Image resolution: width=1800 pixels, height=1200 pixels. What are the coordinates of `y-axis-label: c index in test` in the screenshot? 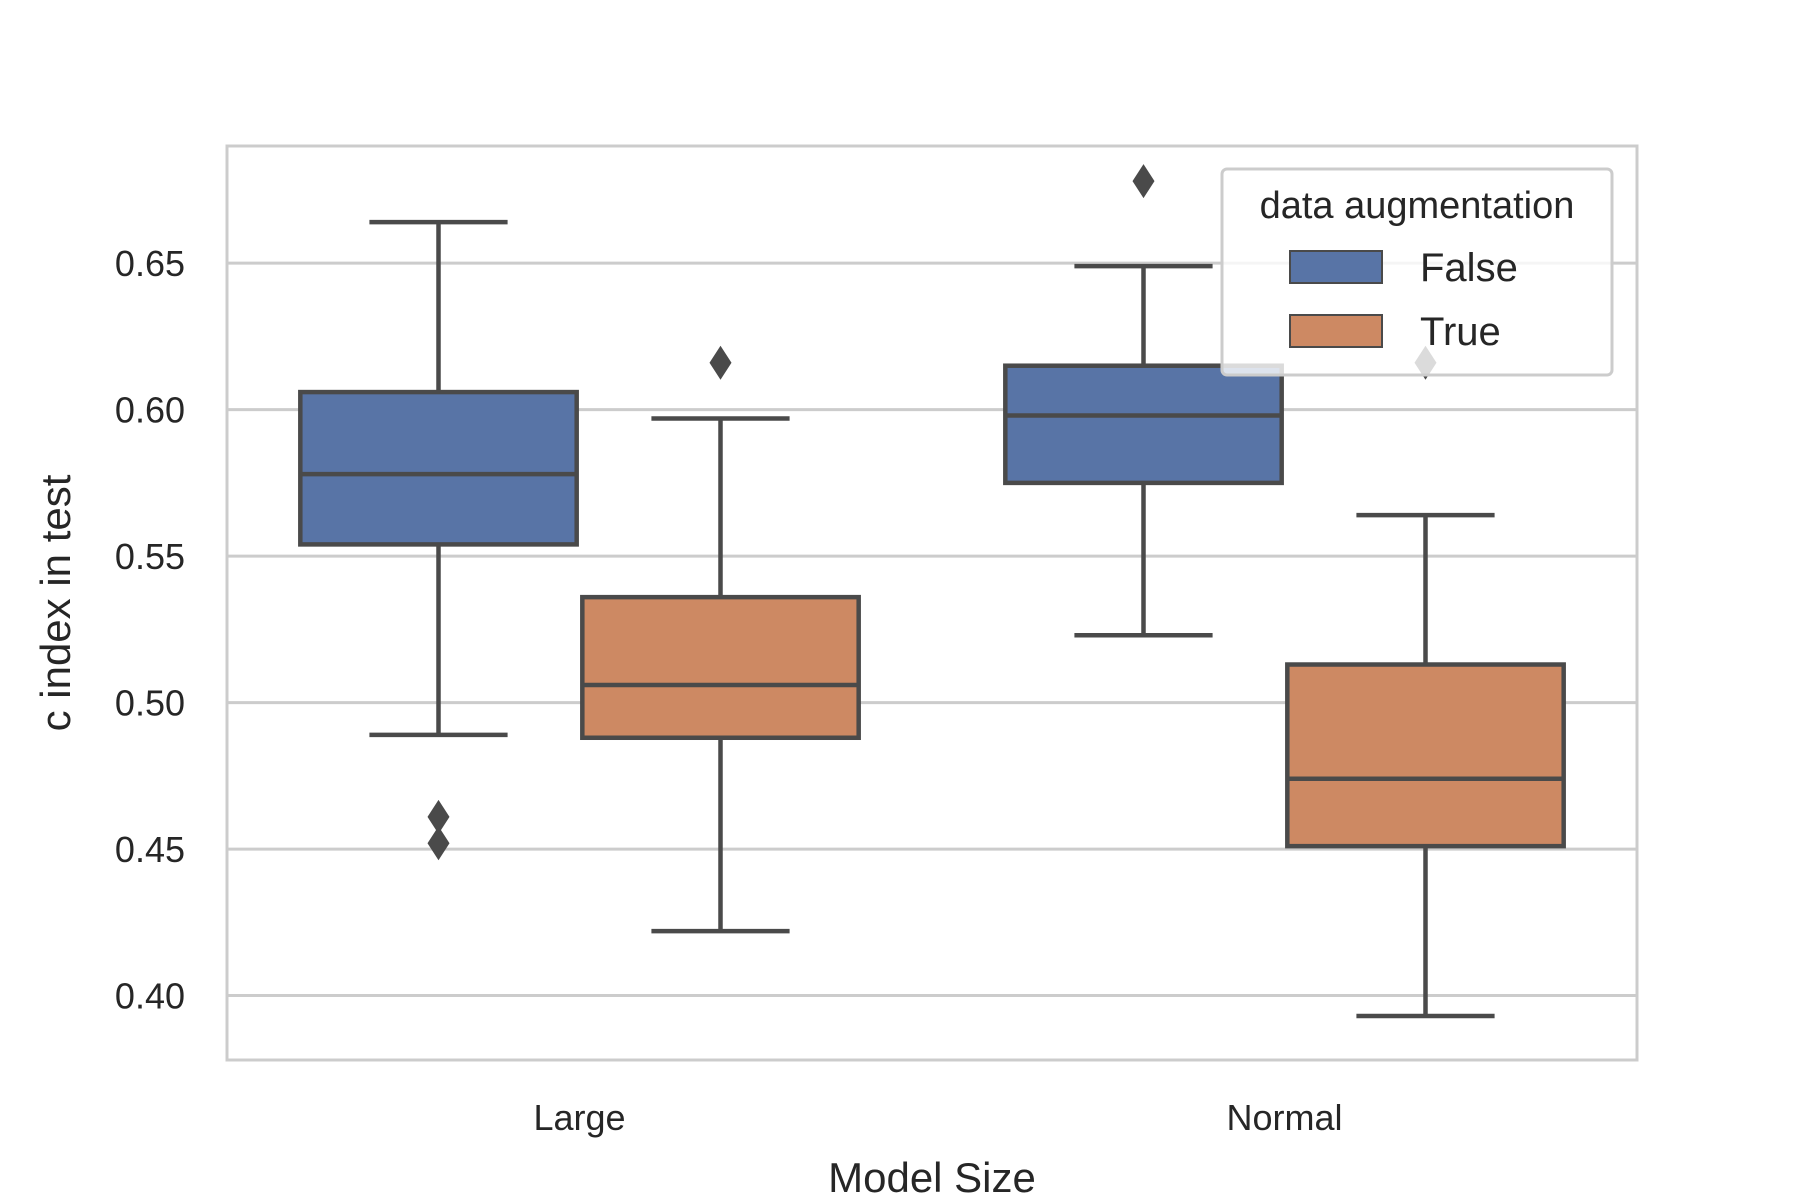 It's located at (55, 602).